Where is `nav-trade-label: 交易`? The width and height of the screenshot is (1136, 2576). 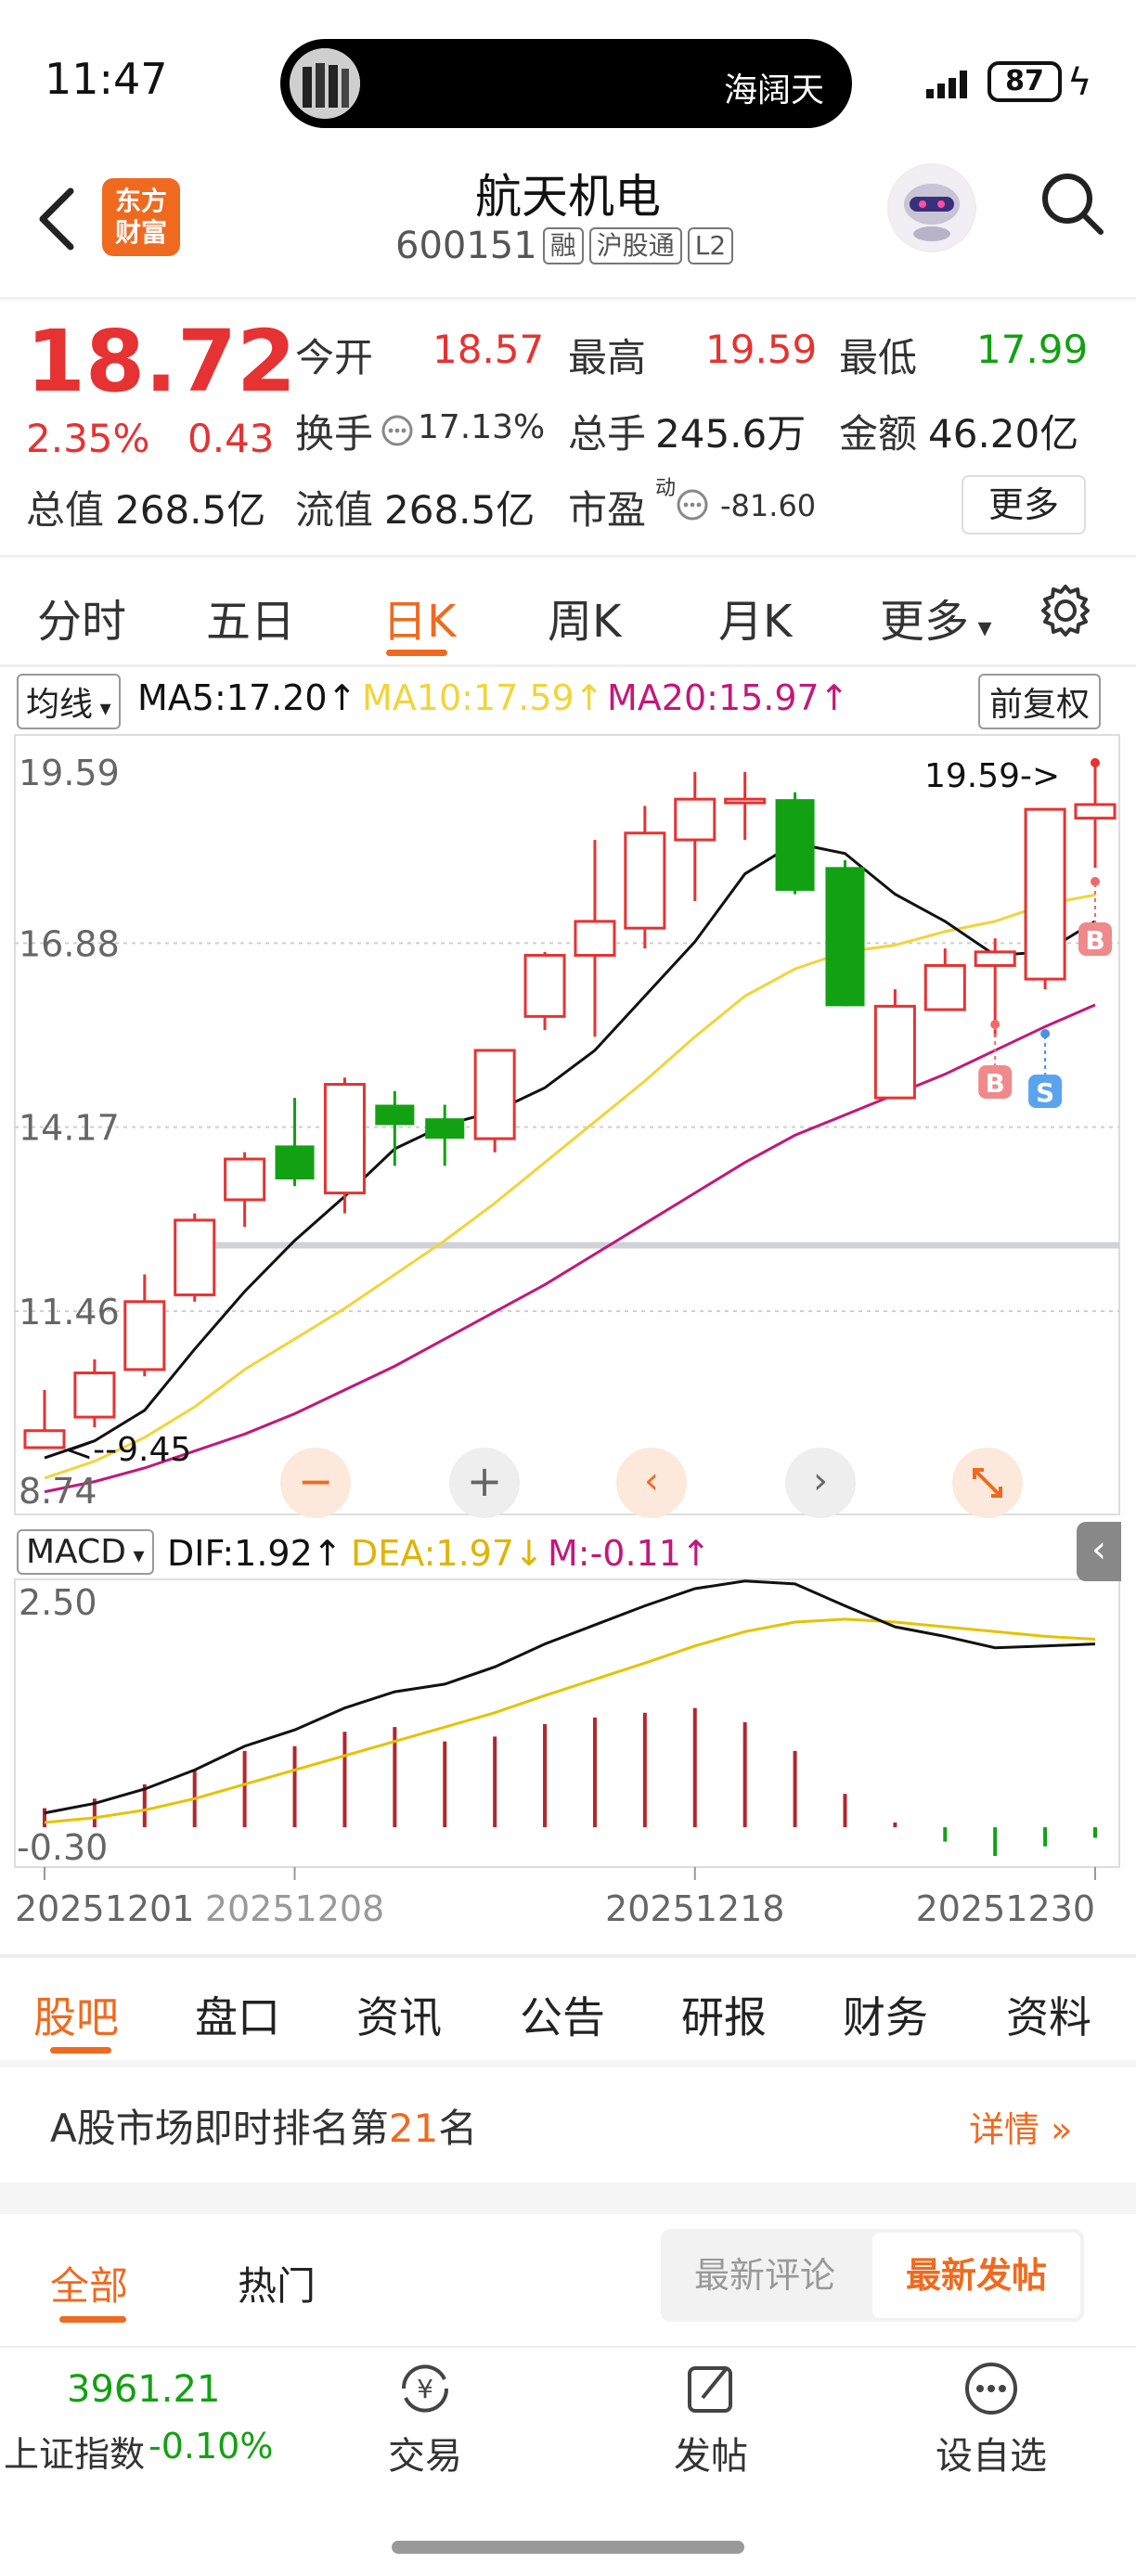
nav-trade-label: 交易 is located at coordinates (425, 2456).